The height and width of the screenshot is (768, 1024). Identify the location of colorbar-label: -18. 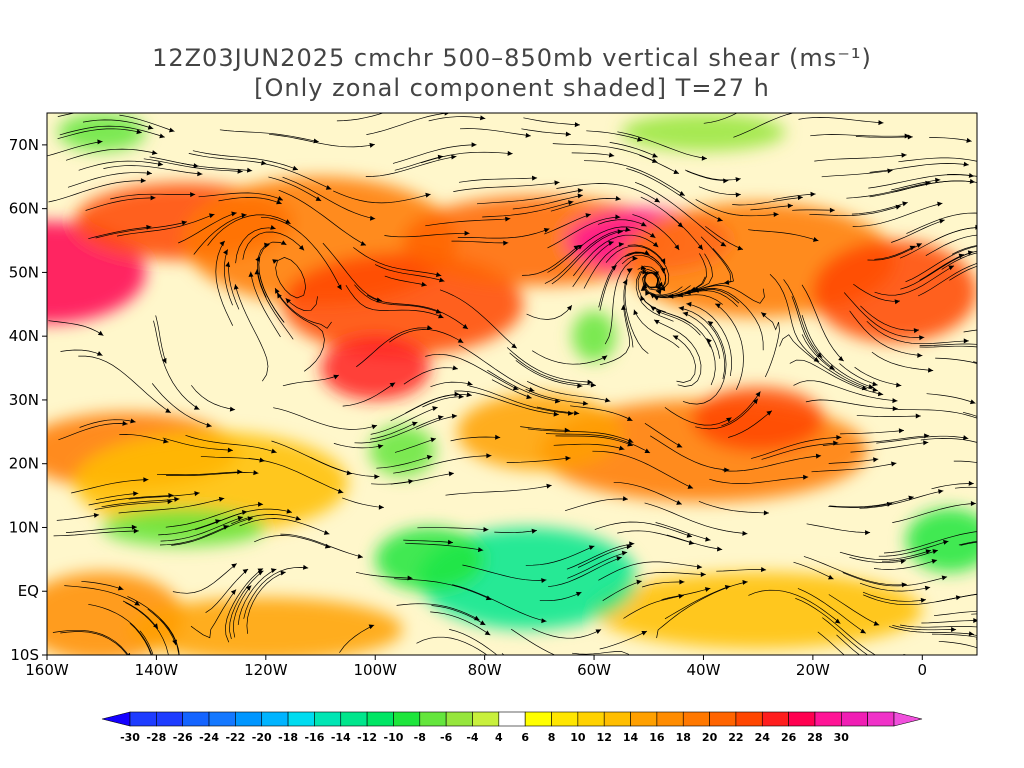
(288, 737).